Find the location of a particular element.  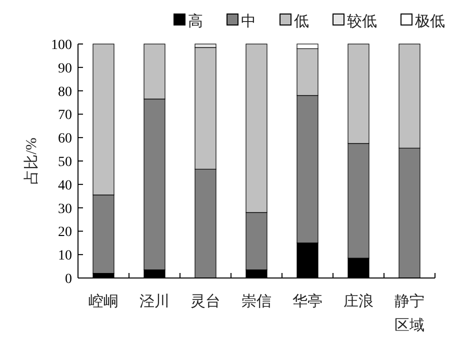

y-tick-label: 0 is located at coordinates (68, 279).